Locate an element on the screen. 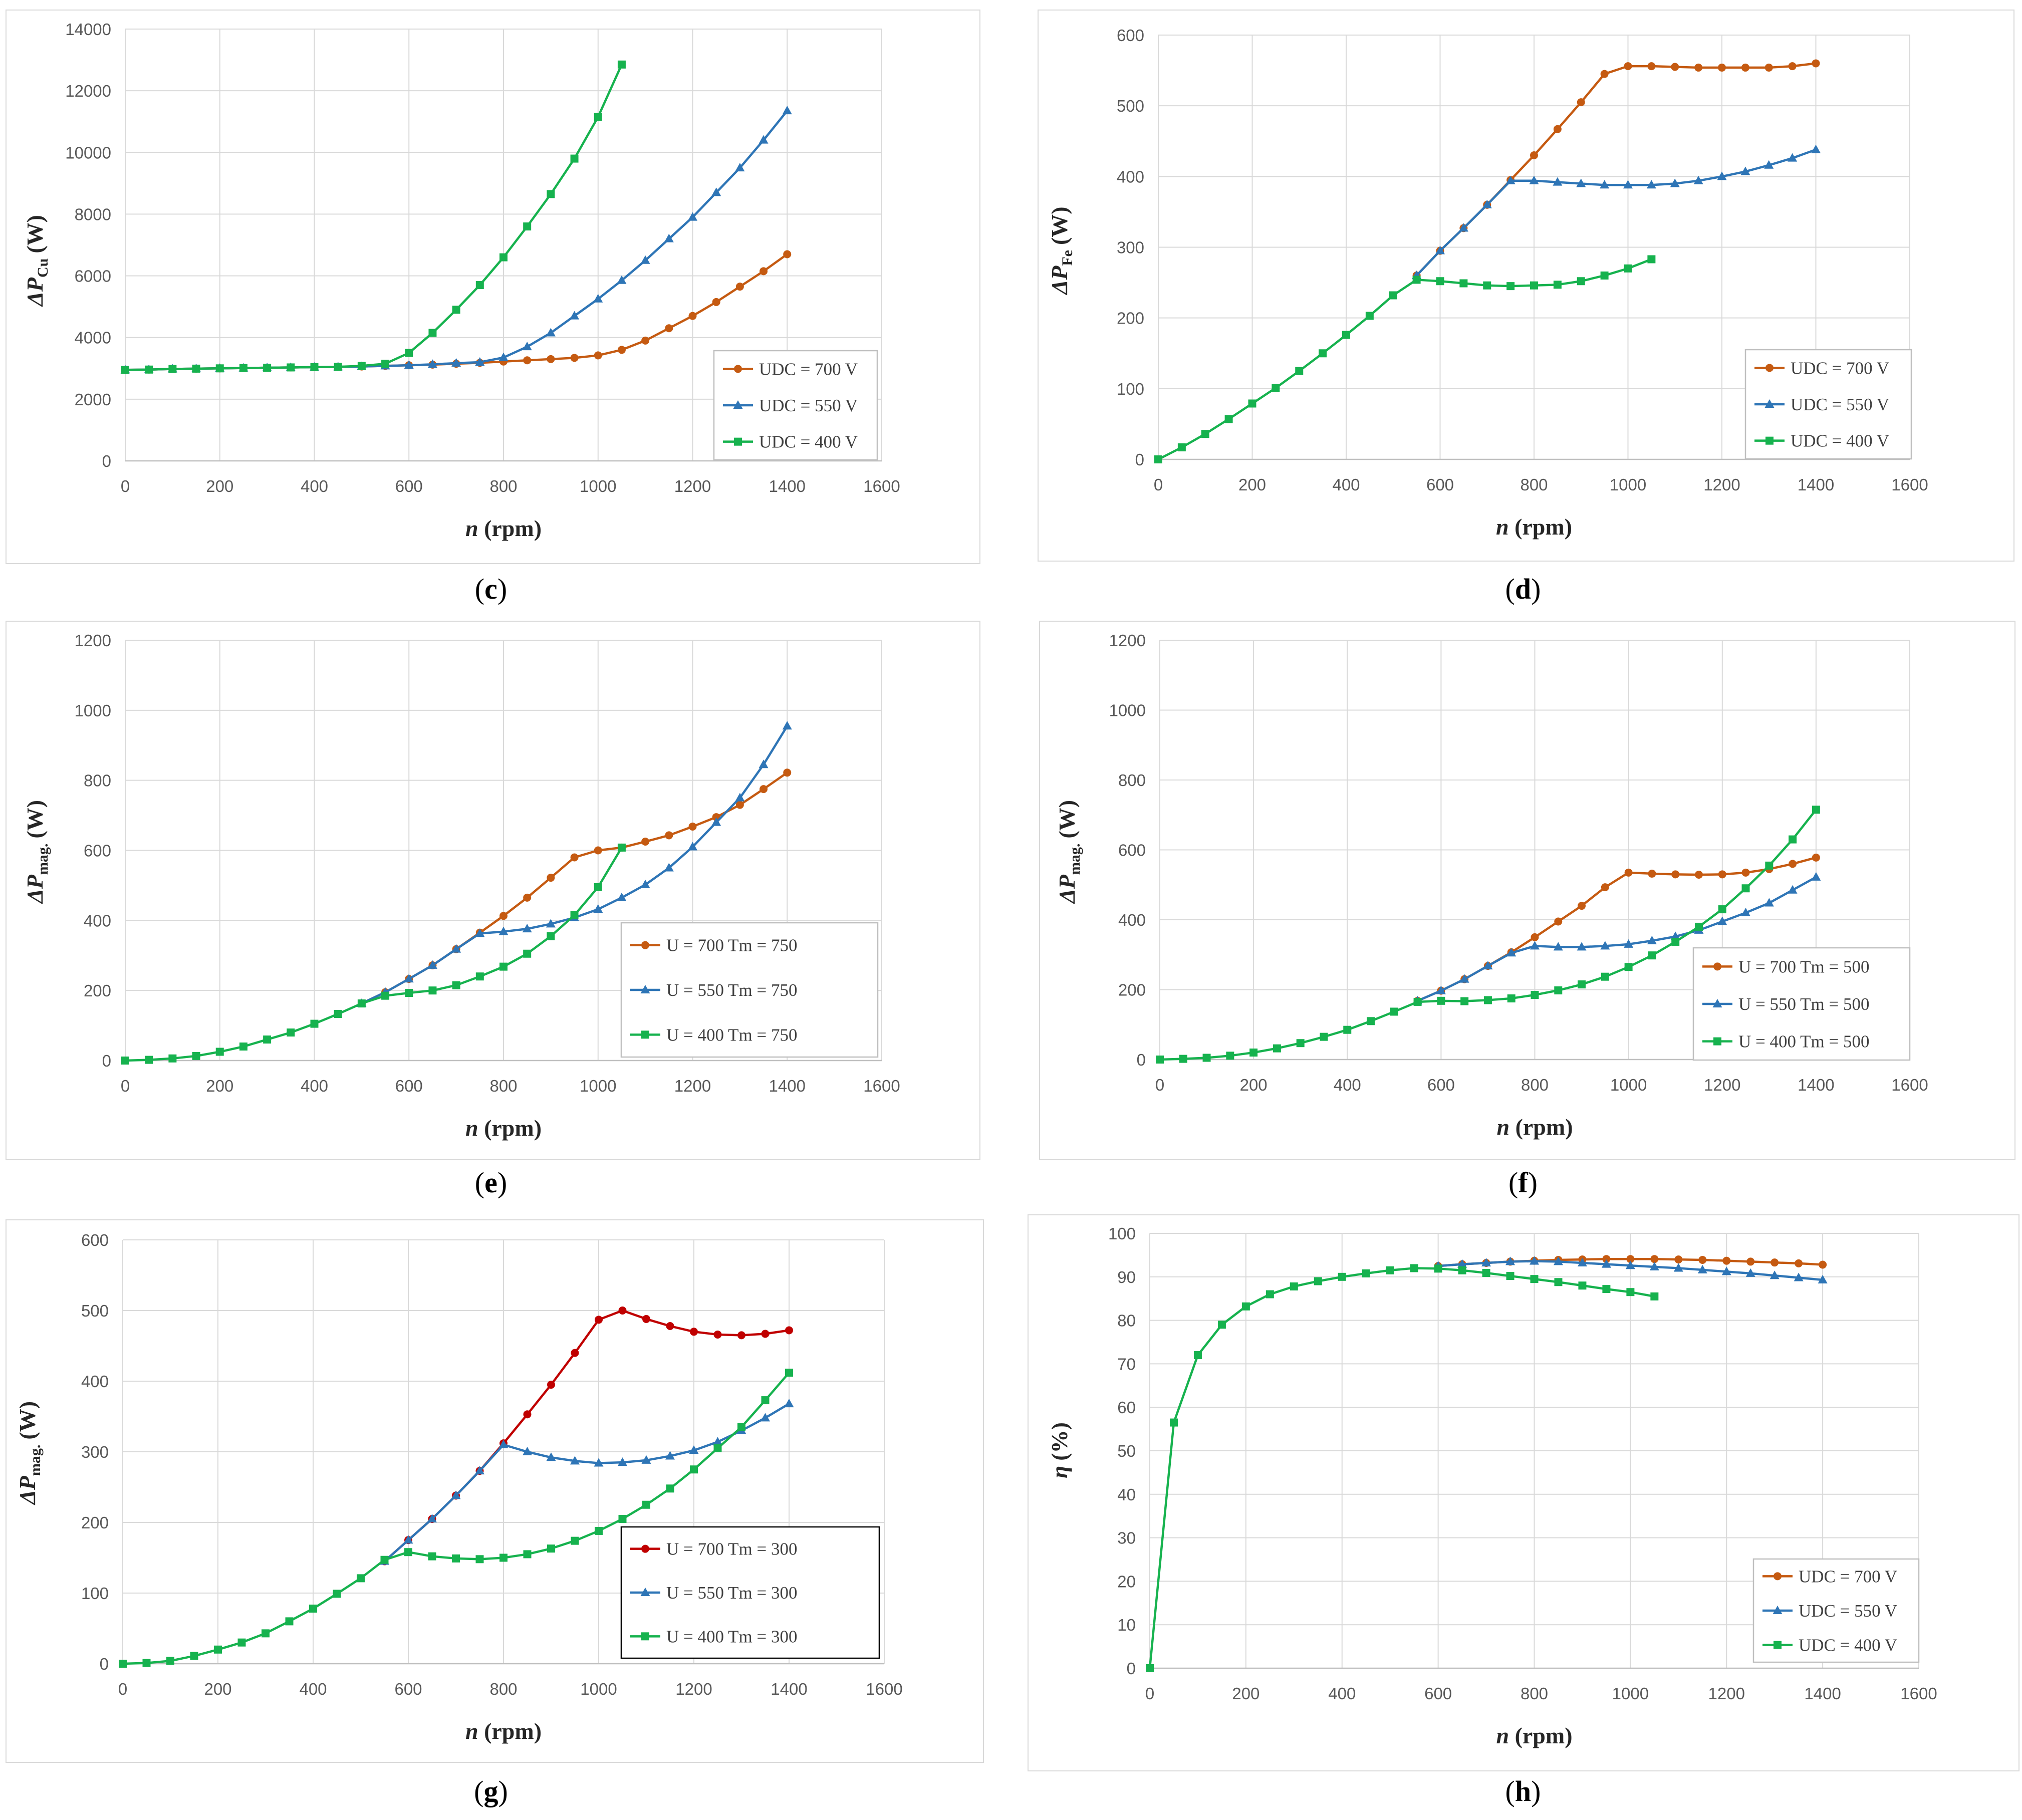  x-tick-label: 800 is located at coordinates (1534, 1694).